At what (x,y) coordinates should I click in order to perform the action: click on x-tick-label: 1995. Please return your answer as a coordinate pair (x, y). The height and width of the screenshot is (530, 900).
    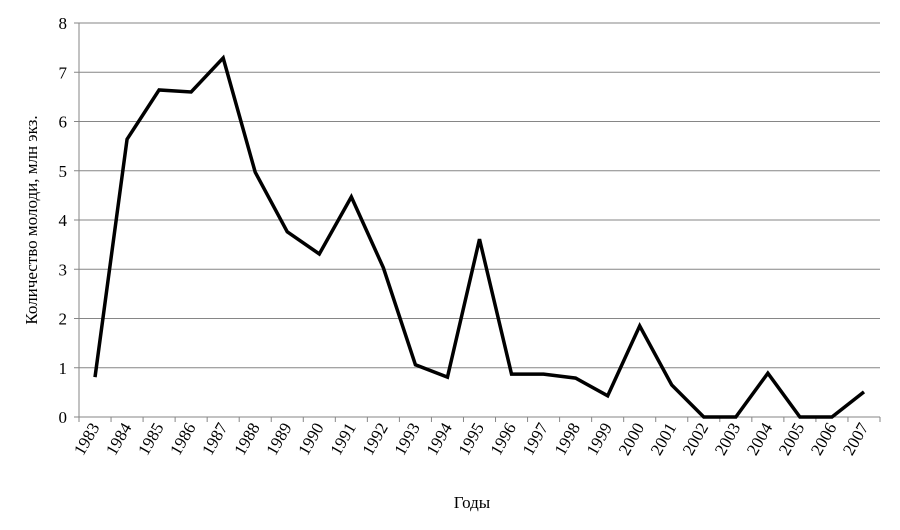
    Looking at the image, I should click on (471, 439).